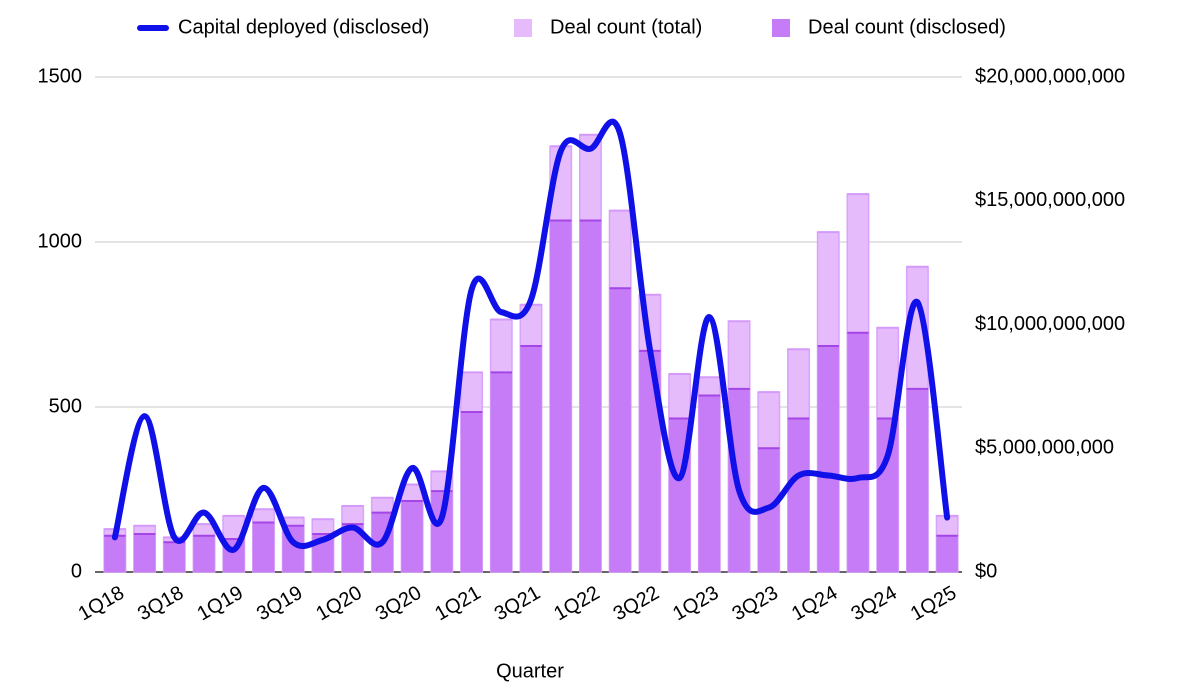 The height and width of the screenshot is (692, 1178). I want to click on x-tick-label: 1Q18, so click(101, 604).